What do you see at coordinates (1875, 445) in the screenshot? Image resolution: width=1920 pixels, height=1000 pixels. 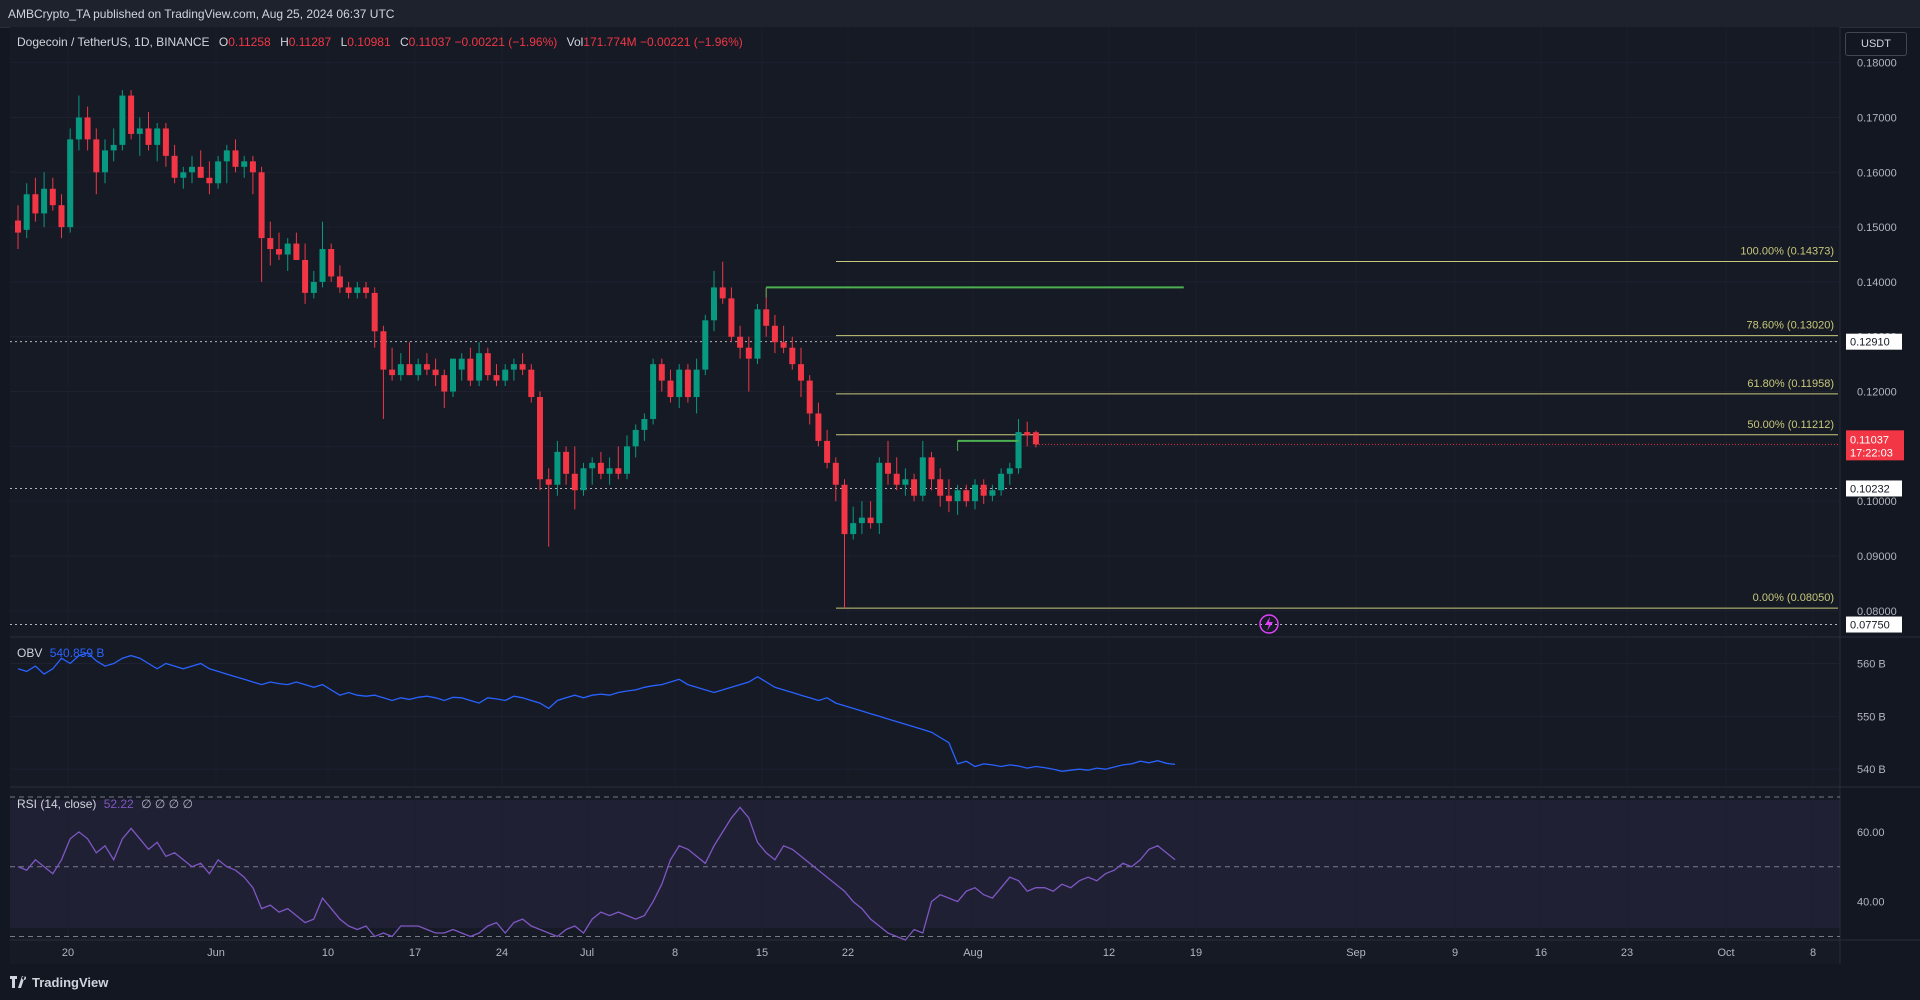 I see `current-price-tag` at bounding box center [1875, 445].